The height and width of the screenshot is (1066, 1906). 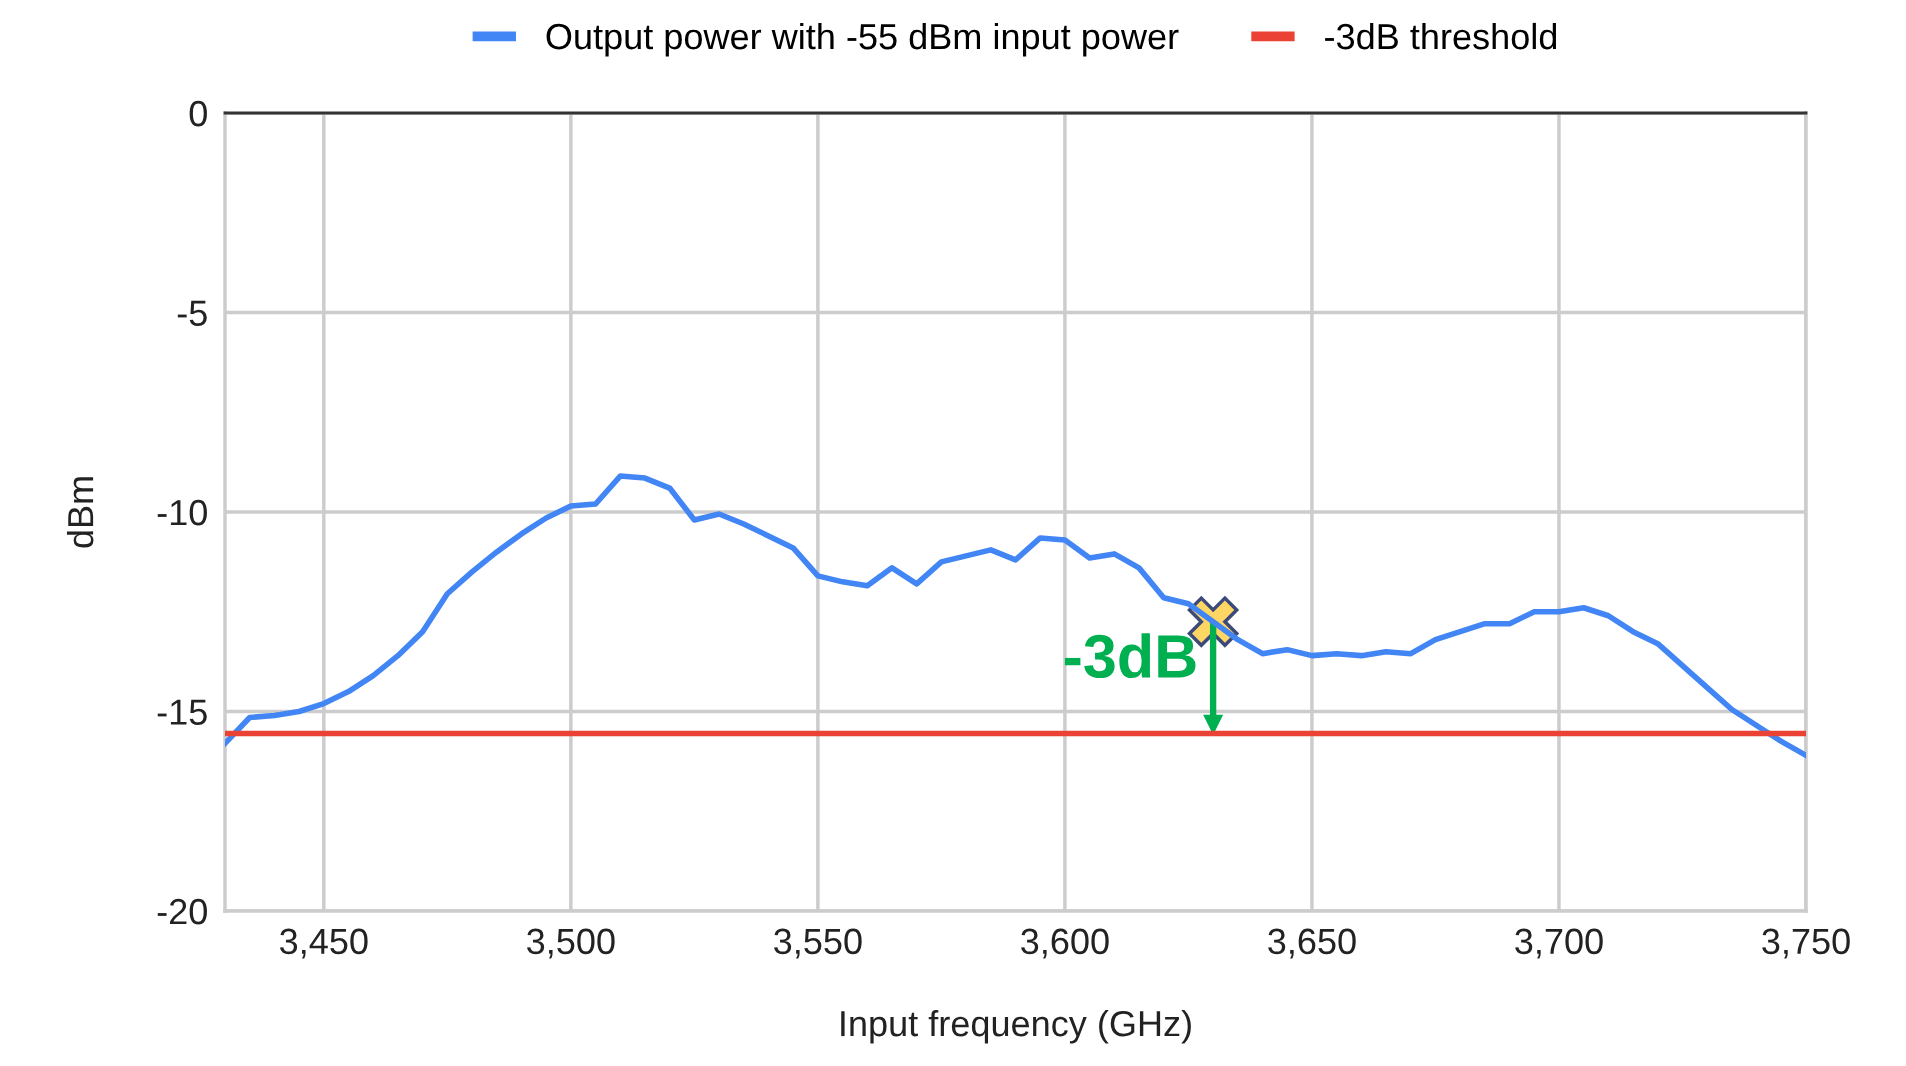 I want to click on x-tick-label: 3,650, so click(x=1312, y=943).